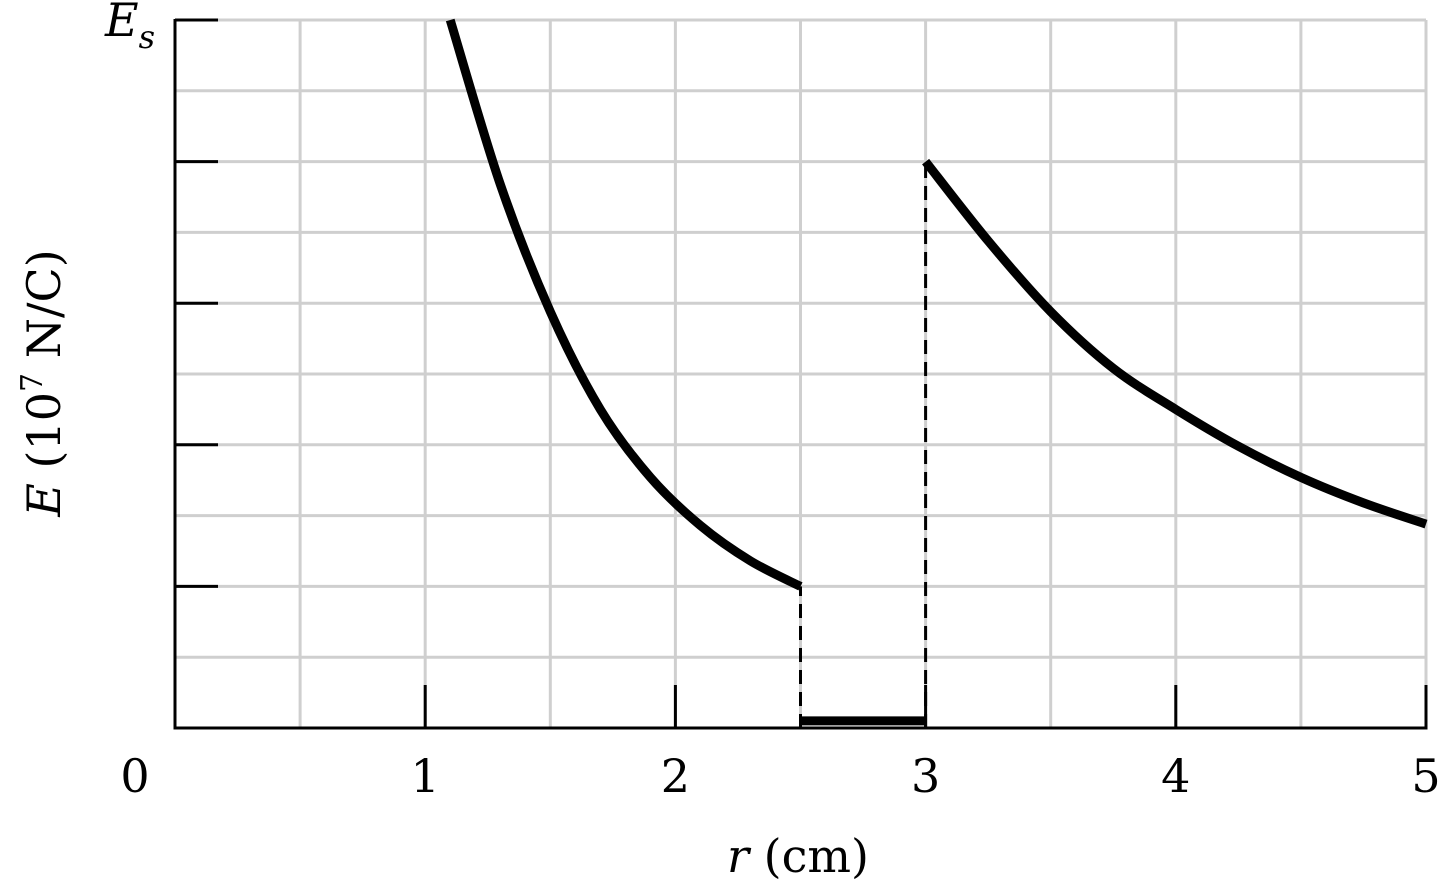 The height and width of the screenshot is (883, 1440). Describe the element at coordinates (780, 776) in the screenshot. I see `x-tick-labels: 0 1 2 3 4 5` at that location.